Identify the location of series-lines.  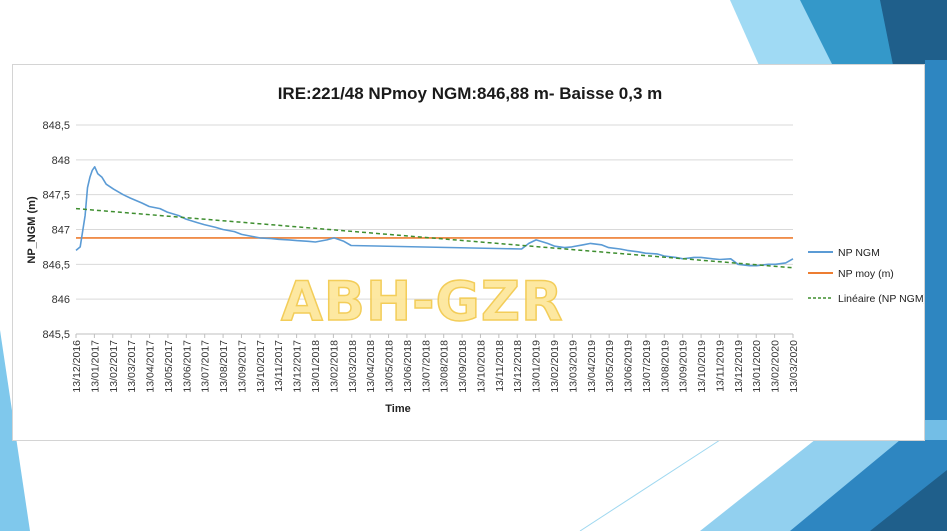
(434, 217).